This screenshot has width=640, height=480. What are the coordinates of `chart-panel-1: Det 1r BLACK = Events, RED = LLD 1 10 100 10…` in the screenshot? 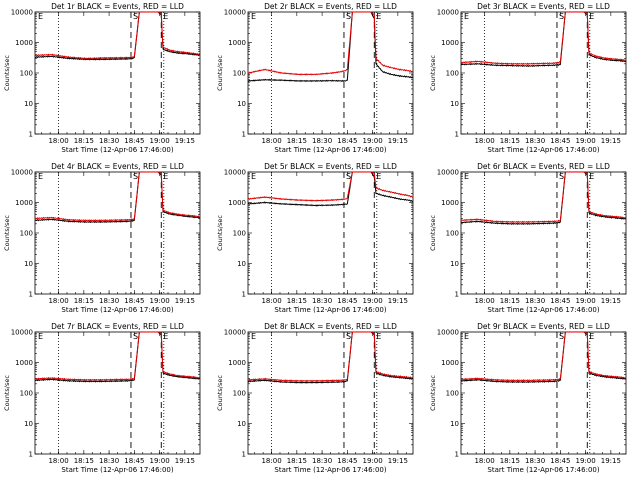 It's located at (102, 78).